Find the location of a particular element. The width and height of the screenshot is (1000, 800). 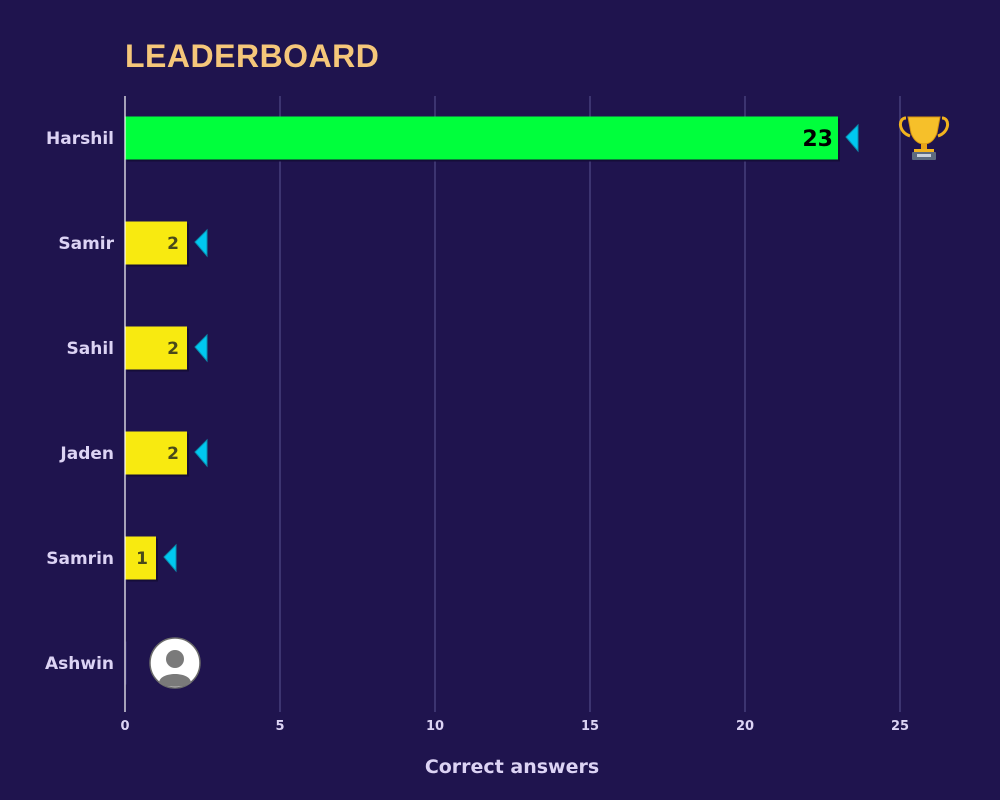

category-label: Harshil is located at coordinates (80, 139).